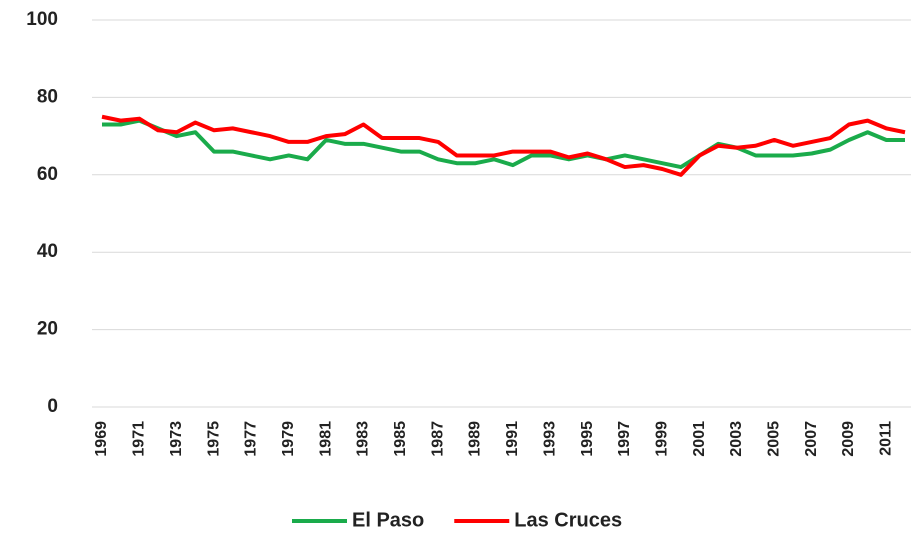 The width and height of the screenshot is (911, 536). Describe the element at coordinates (736, 439) in the screenshot. I see `x-tick-label: 2003` at that location.